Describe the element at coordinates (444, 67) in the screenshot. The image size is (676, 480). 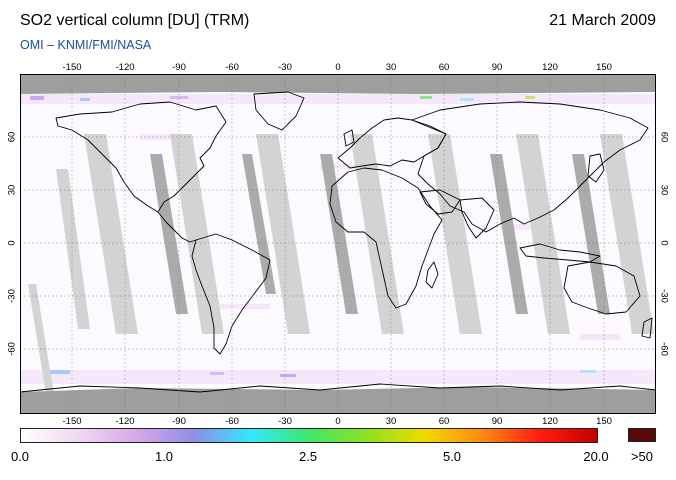
I see `lon-tick-top: 60` at that location.